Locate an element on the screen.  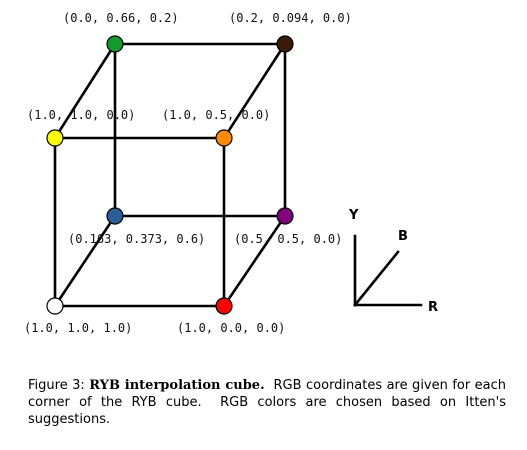
edge-connect-bottom-right is located at coordinates (254, 261).